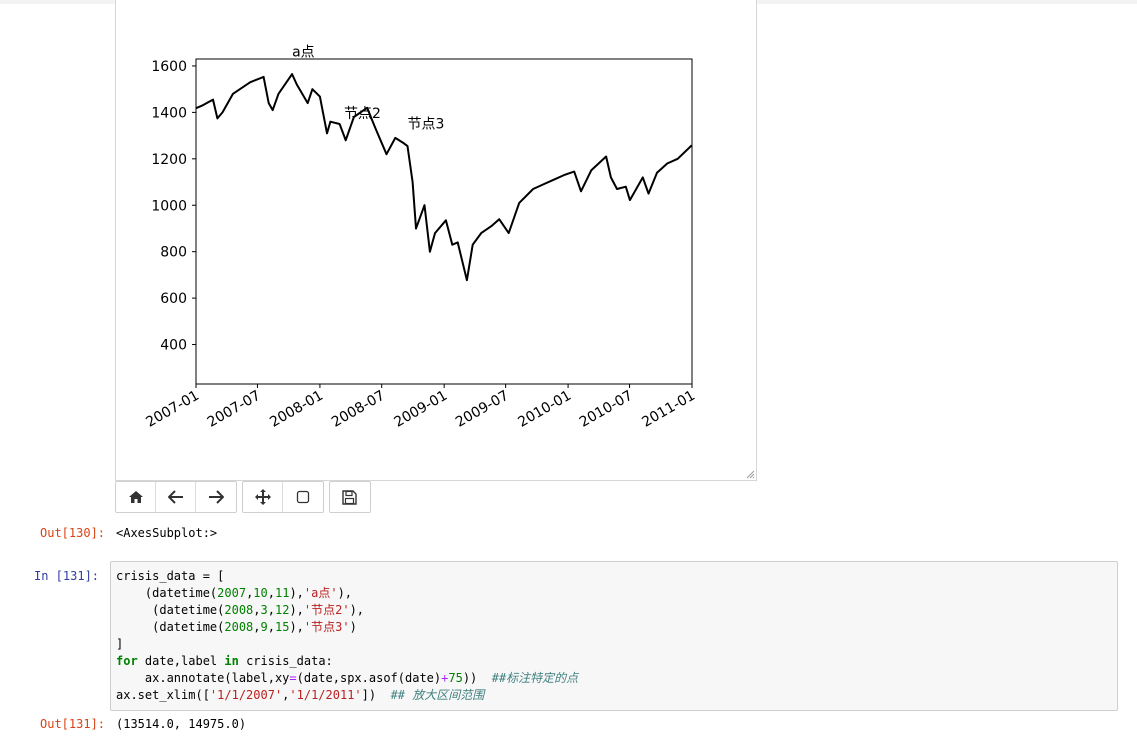  What do you see at coordinates (606, 409) in the screenshot?
I see `x-tick-label: 2010-07` at bounding box center [606, 409].